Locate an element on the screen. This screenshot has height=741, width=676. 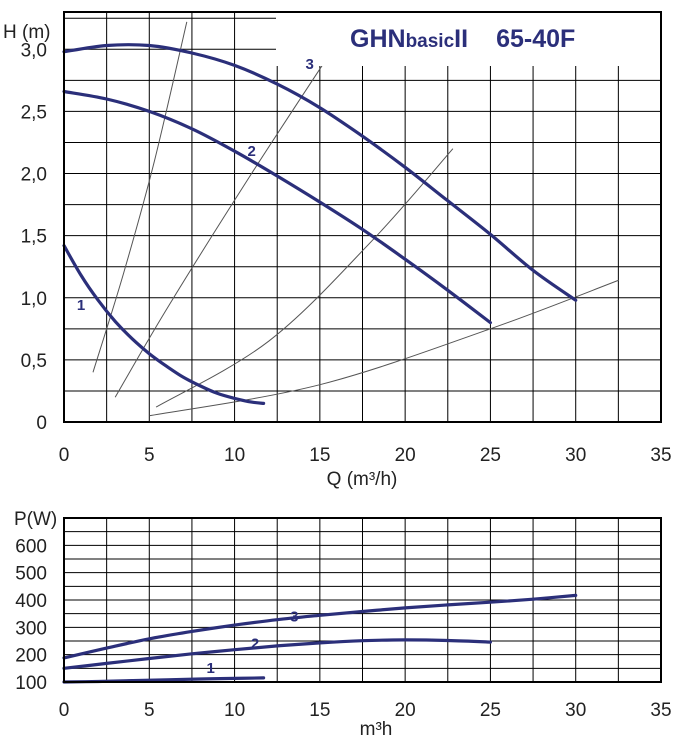
power-y-tick-labels: 100 200 300 400 500 600 is located at coordinates (31, 615).